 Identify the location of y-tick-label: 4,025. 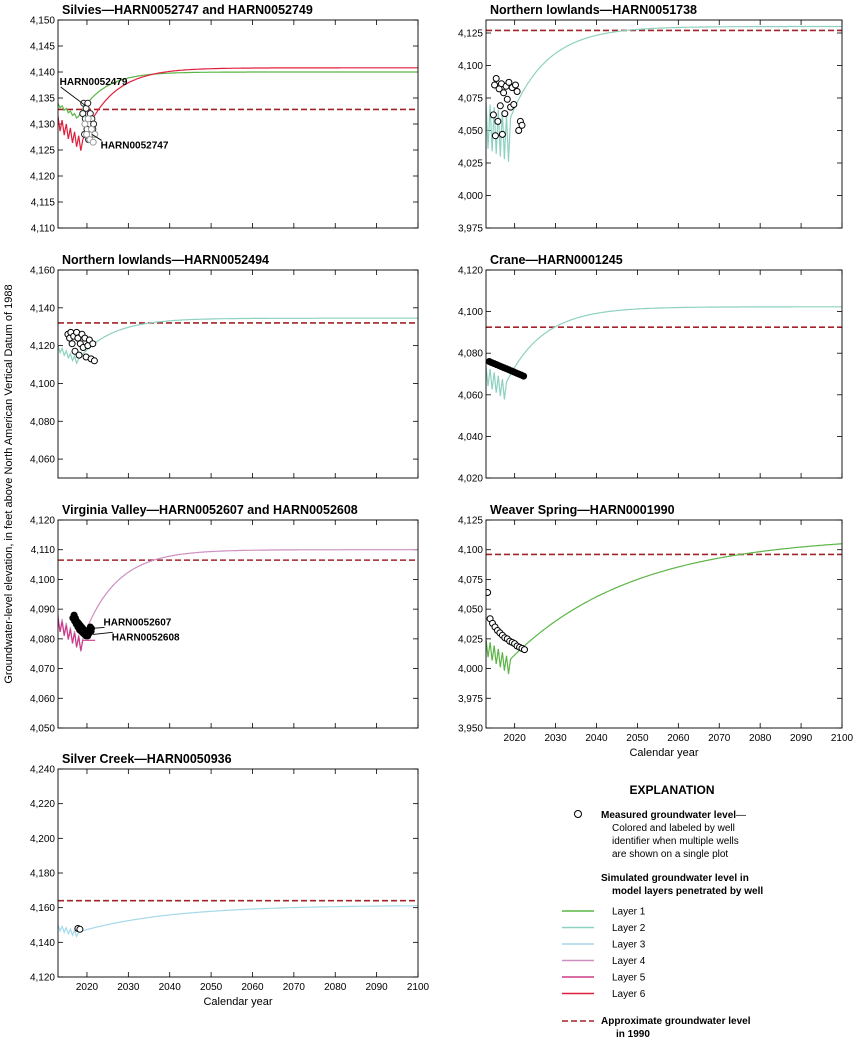
(470, 164).